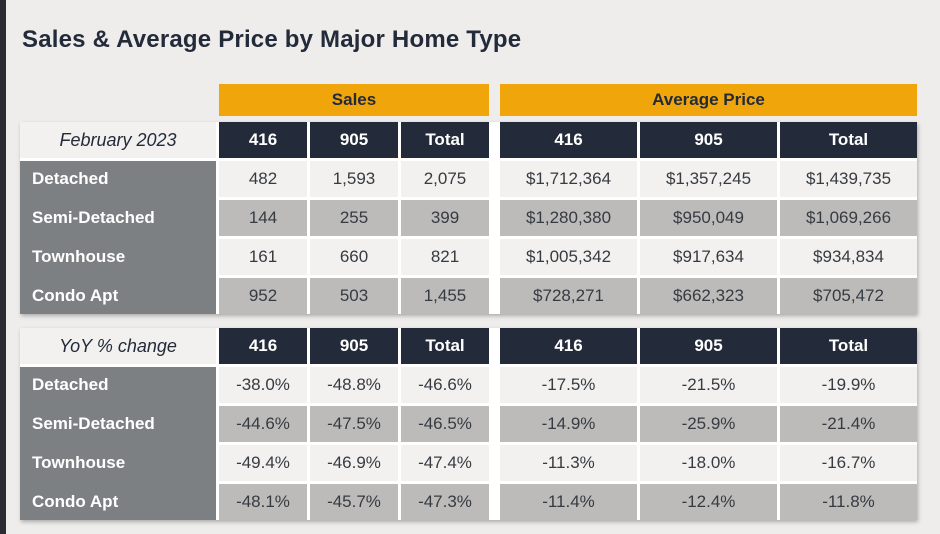 The image size is (940, 534). What do you see at coordinates (445, 257) in the screenshot?
I see `value-cell: 821` at bounding box center [445, 257].